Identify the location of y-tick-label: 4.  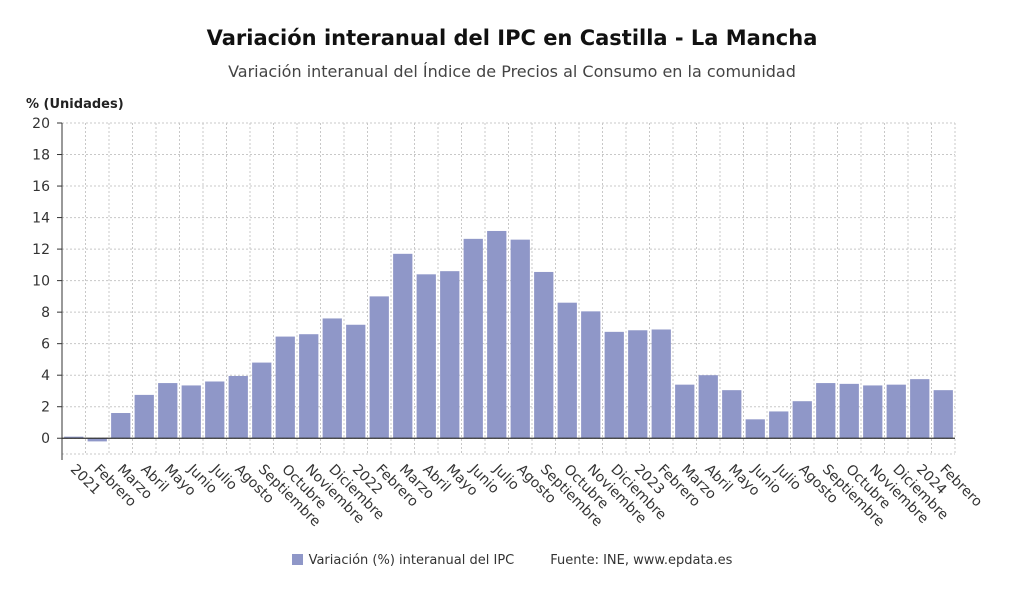
(45, 376).